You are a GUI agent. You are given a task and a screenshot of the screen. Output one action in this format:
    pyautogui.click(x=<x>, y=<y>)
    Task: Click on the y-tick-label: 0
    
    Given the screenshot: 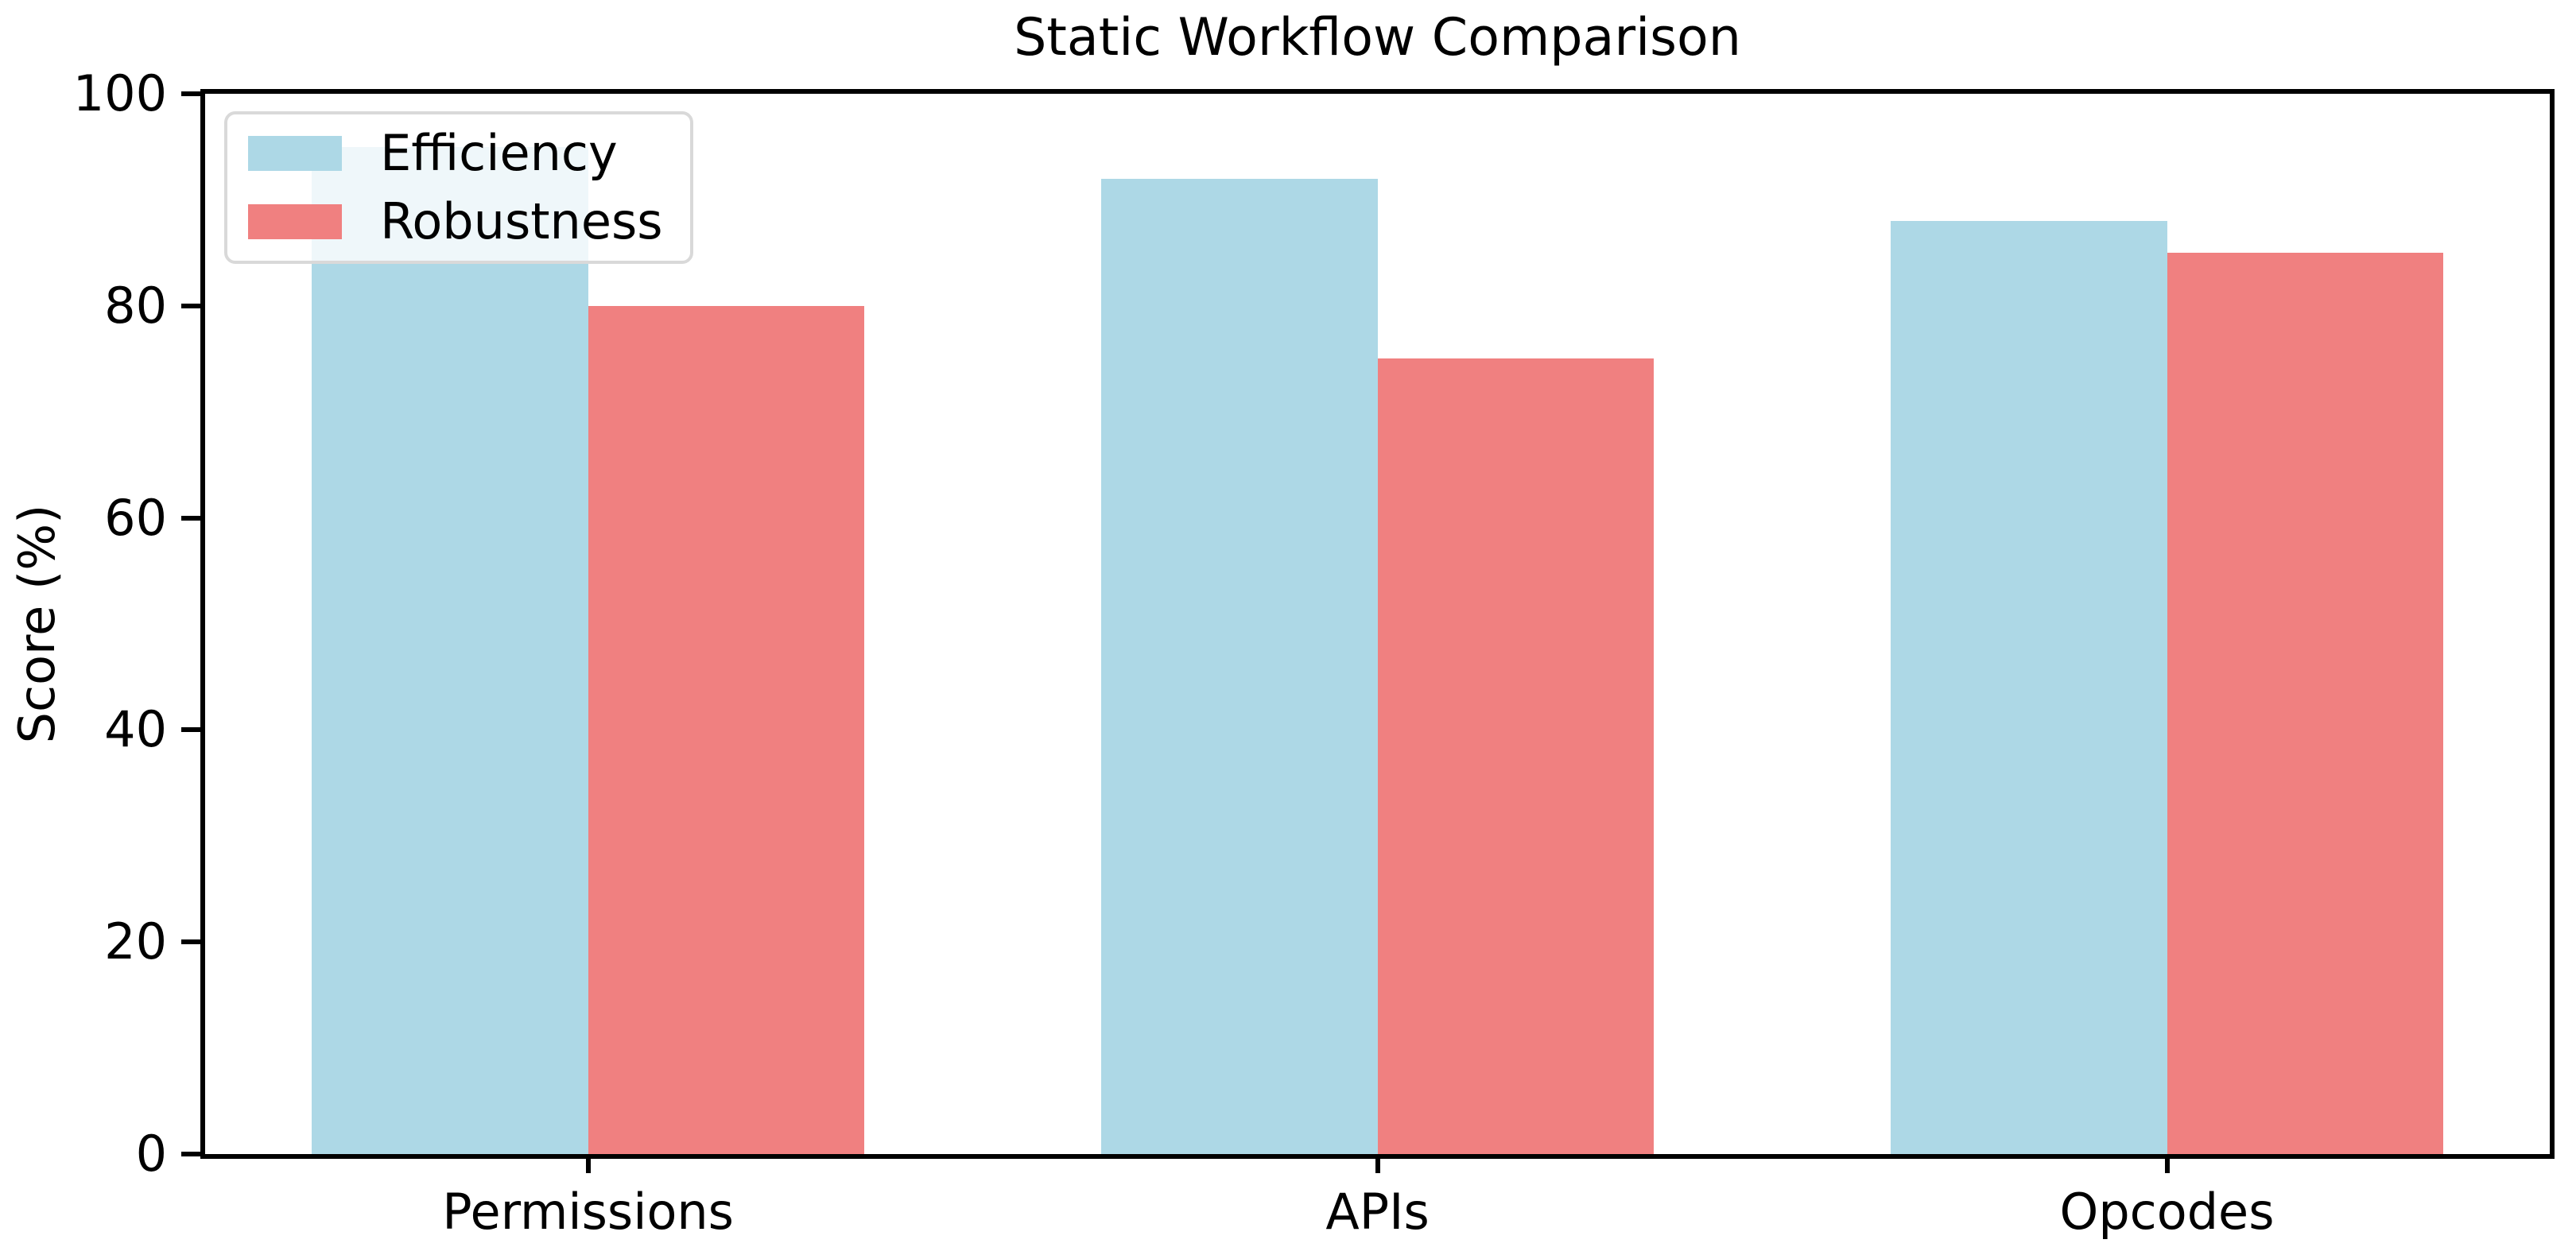 What is the action you would take?
    pyautogui.click(x=151, y=1154)
    